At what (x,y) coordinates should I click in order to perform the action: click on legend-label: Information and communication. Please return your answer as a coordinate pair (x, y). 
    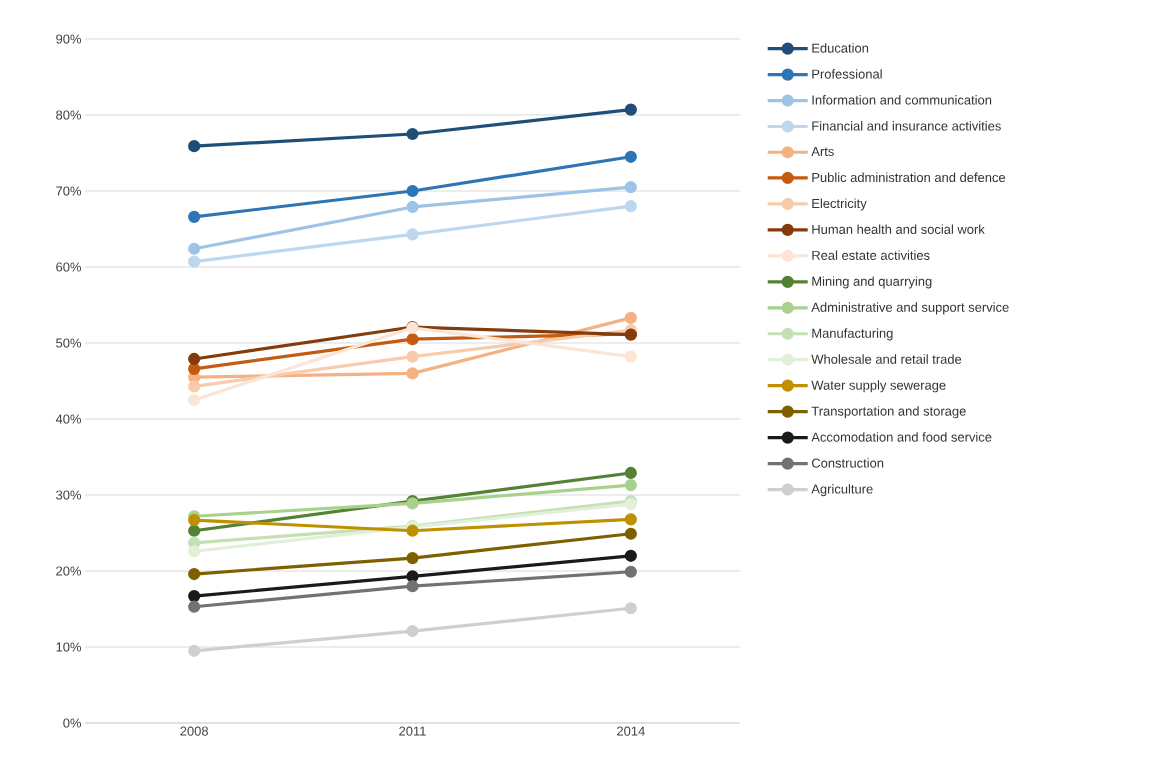
    Looking at the image, I should click on (902, 100).